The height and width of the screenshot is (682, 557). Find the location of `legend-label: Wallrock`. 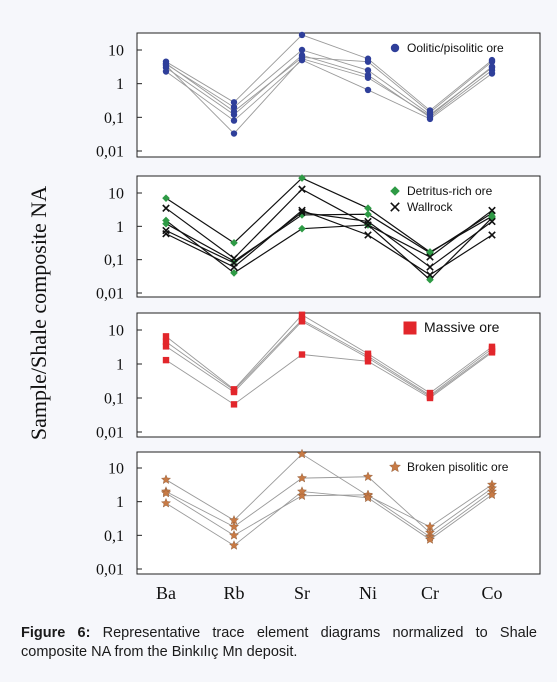

legend-label: Wallrock is located at coordinates (430, 207).